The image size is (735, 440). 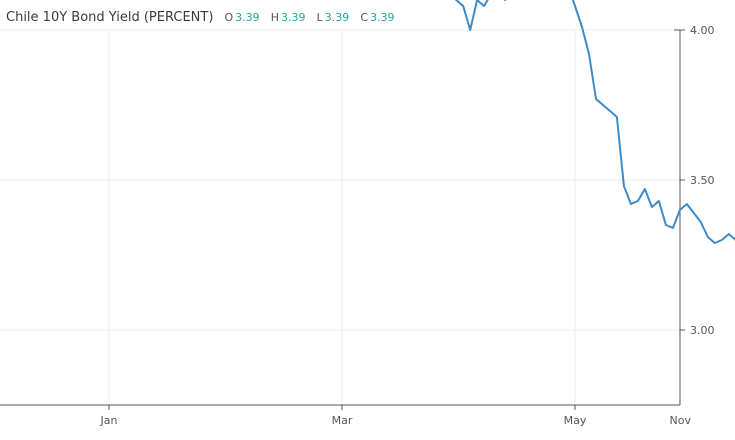 What do you see at coordinates (293, 17) in the screenshot?
I see `high-value: 3.39` at bounding box center [293, 17].